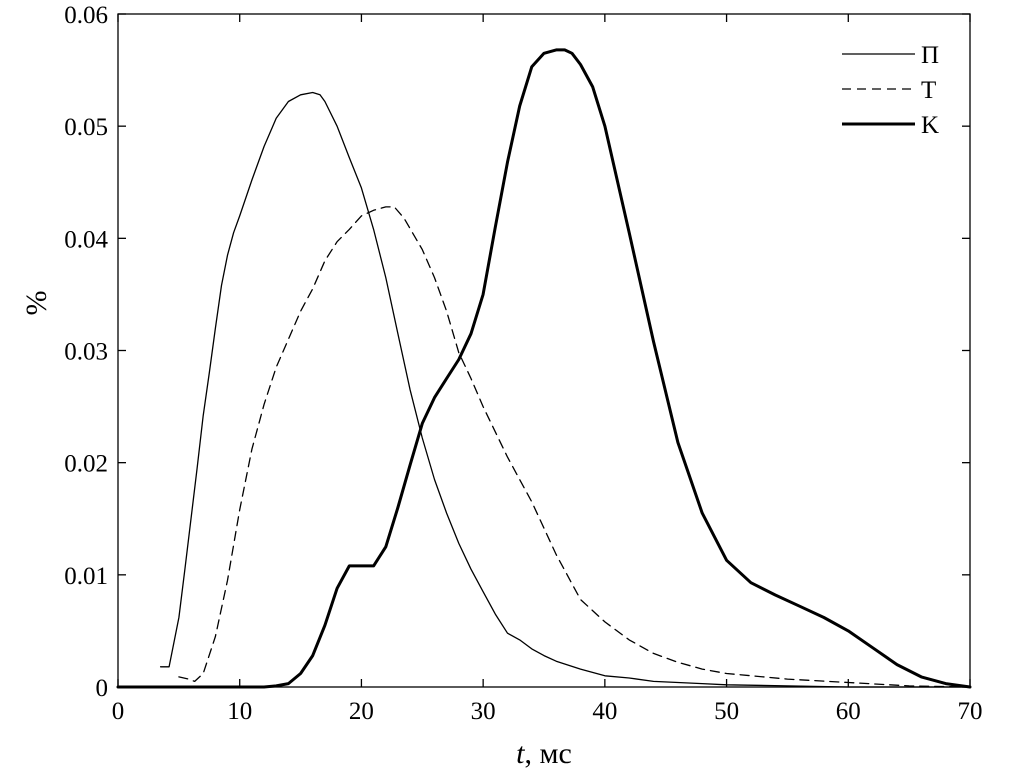 The image size is (1011, 784). I want to click on y-tick-label: 0, so click(102, 688).